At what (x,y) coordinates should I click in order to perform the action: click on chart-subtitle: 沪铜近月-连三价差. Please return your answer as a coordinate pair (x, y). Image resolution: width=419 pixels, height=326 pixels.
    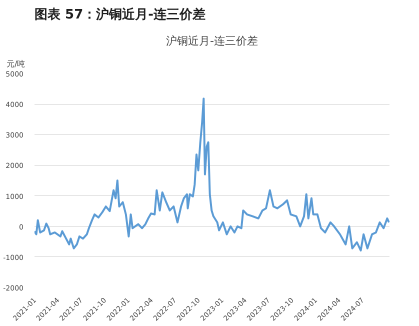
    Looking at the image, I should click on (212, 41).